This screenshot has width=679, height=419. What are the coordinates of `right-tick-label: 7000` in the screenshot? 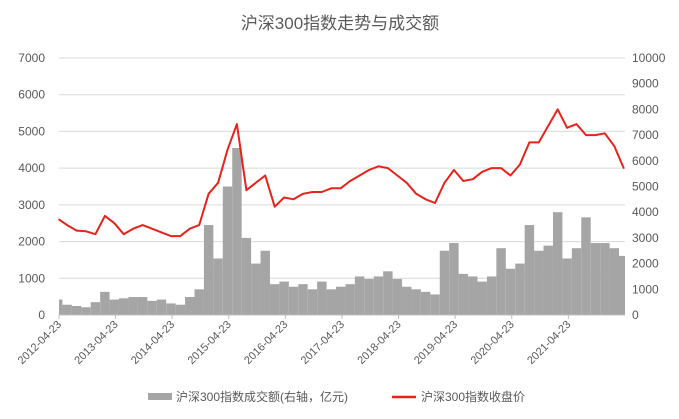 It's located at (645, 135).